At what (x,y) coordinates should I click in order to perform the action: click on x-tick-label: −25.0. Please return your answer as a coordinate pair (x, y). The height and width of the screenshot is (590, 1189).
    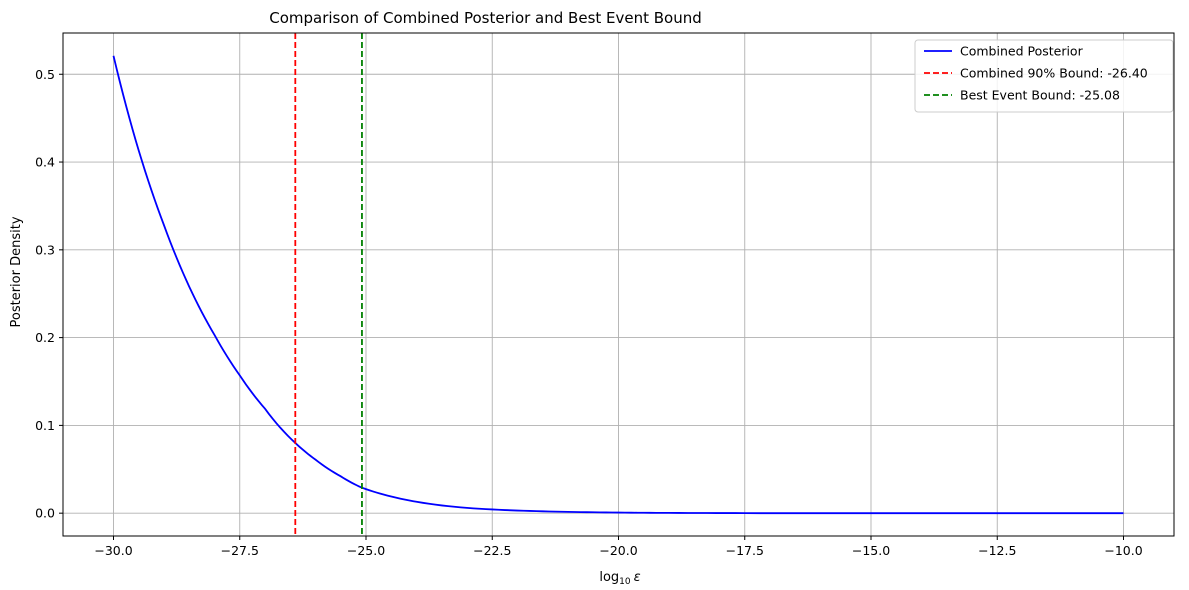
    Looking at the image, I should click on (366, 550).